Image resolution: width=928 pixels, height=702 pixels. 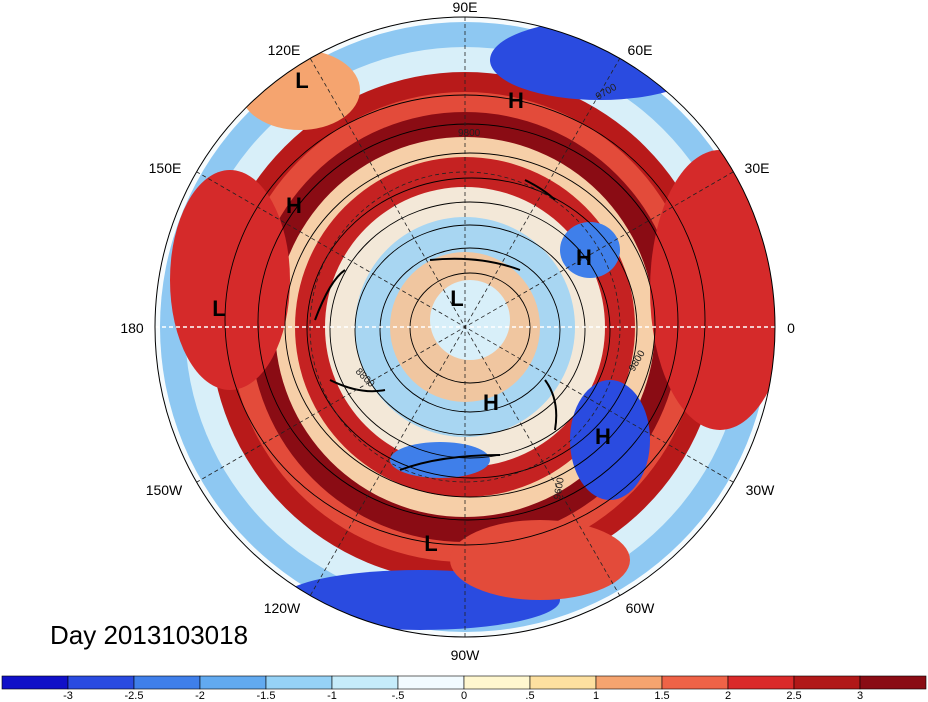 What do you see at coordinates (165, 168) in the screenshot?
I see `lon-label: 150E` at bounding box center [165, 168].